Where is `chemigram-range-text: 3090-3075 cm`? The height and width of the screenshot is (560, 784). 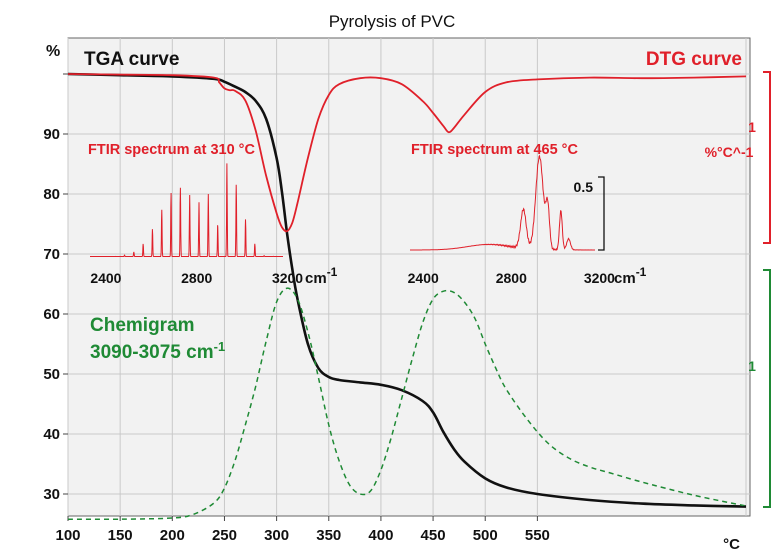 chemigram-range-text: 3090-3075 cm is located at coordinates (152, 352).